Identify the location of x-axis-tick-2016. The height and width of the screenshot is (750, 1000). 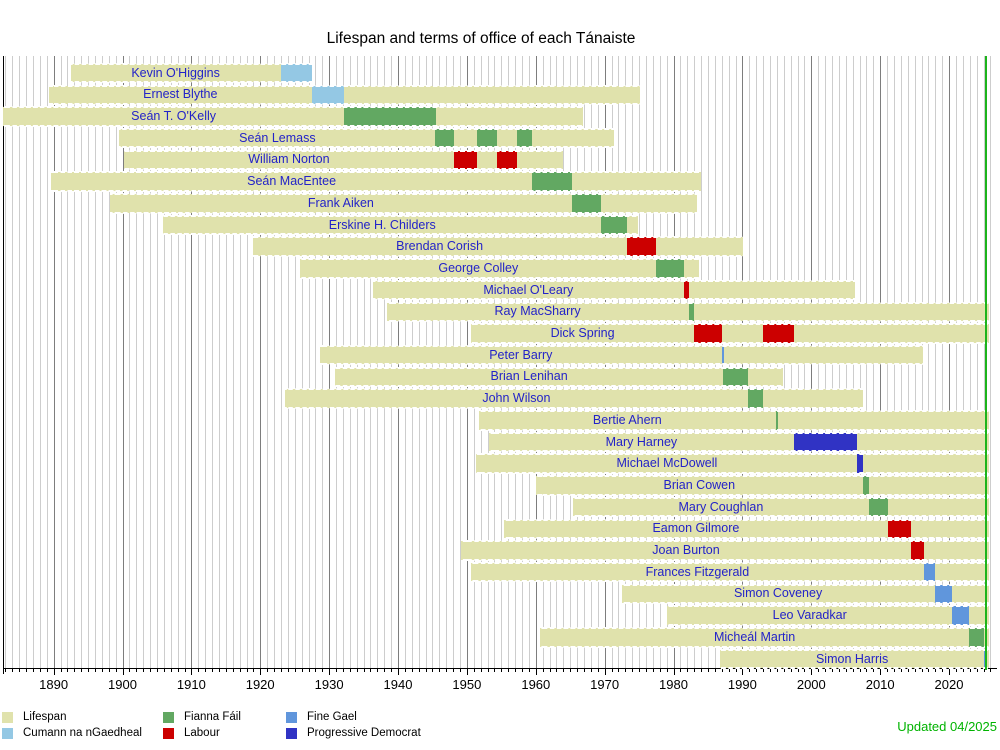
(922, 670).